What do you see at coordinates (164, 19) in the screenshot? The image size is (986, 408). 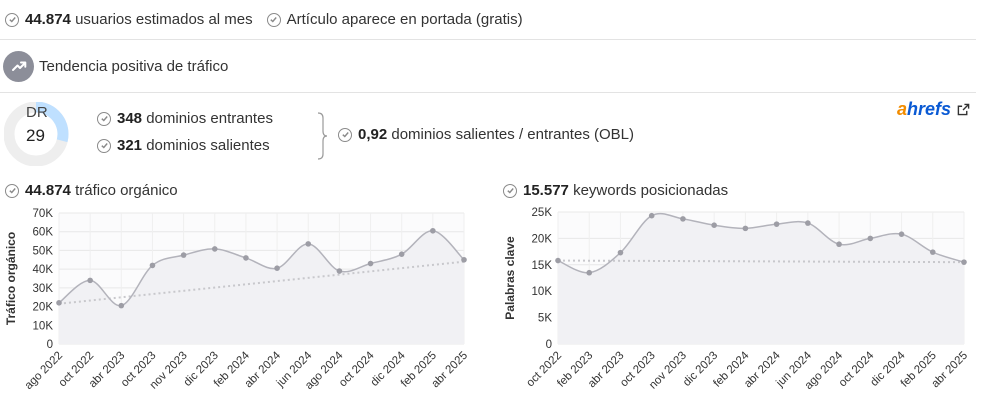 I see `users-label: usuarios estimados al mes` at bounding box center [164, 19].